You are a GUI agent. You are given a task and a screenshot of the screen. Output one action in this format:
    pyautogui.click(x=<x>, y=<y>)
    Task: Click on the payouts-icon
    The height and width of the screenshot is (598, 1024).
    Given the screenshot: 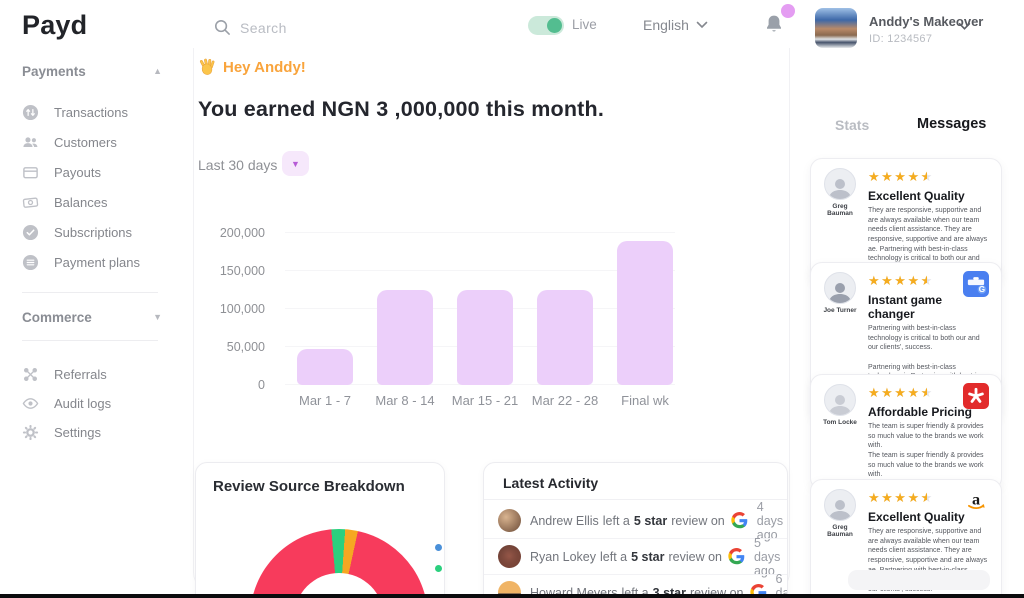 What is the action you would take?
    pyautogui.click(x=30, y=172)
    